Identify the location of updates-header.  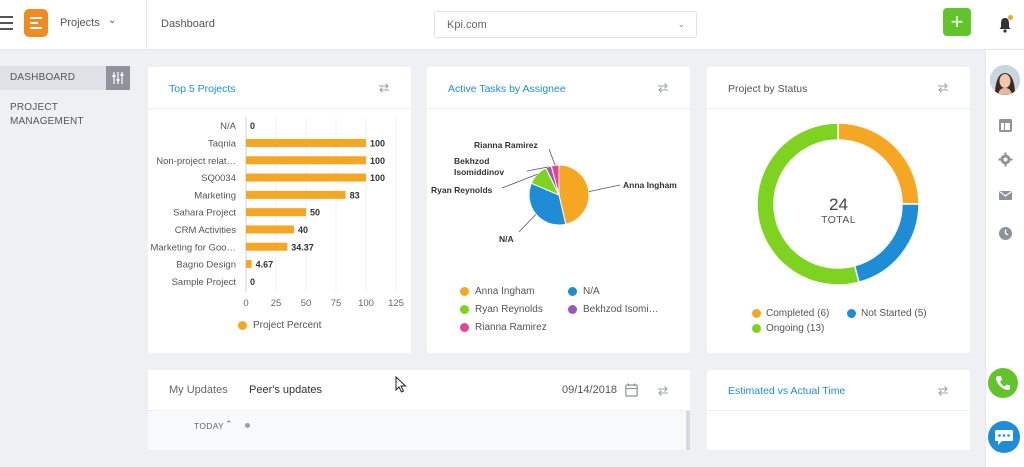
(419, 390).